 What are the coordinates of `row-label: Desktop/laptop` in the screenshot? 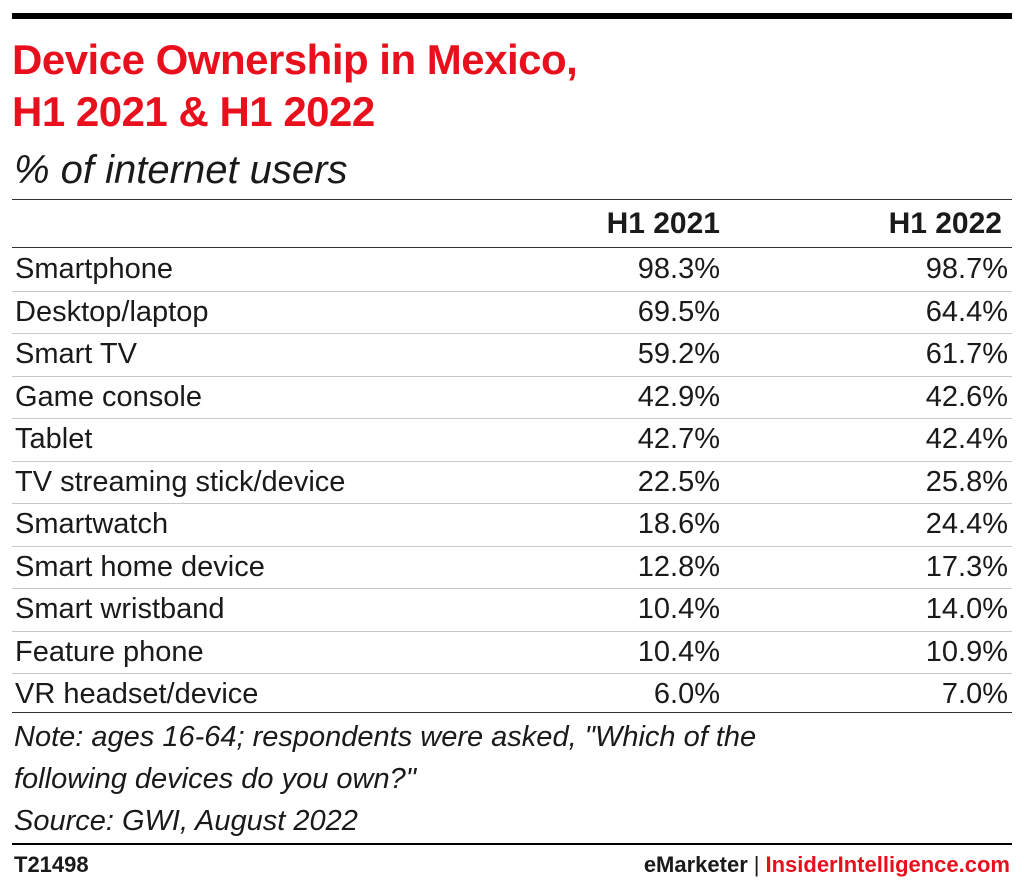 It's located at (112, 311).